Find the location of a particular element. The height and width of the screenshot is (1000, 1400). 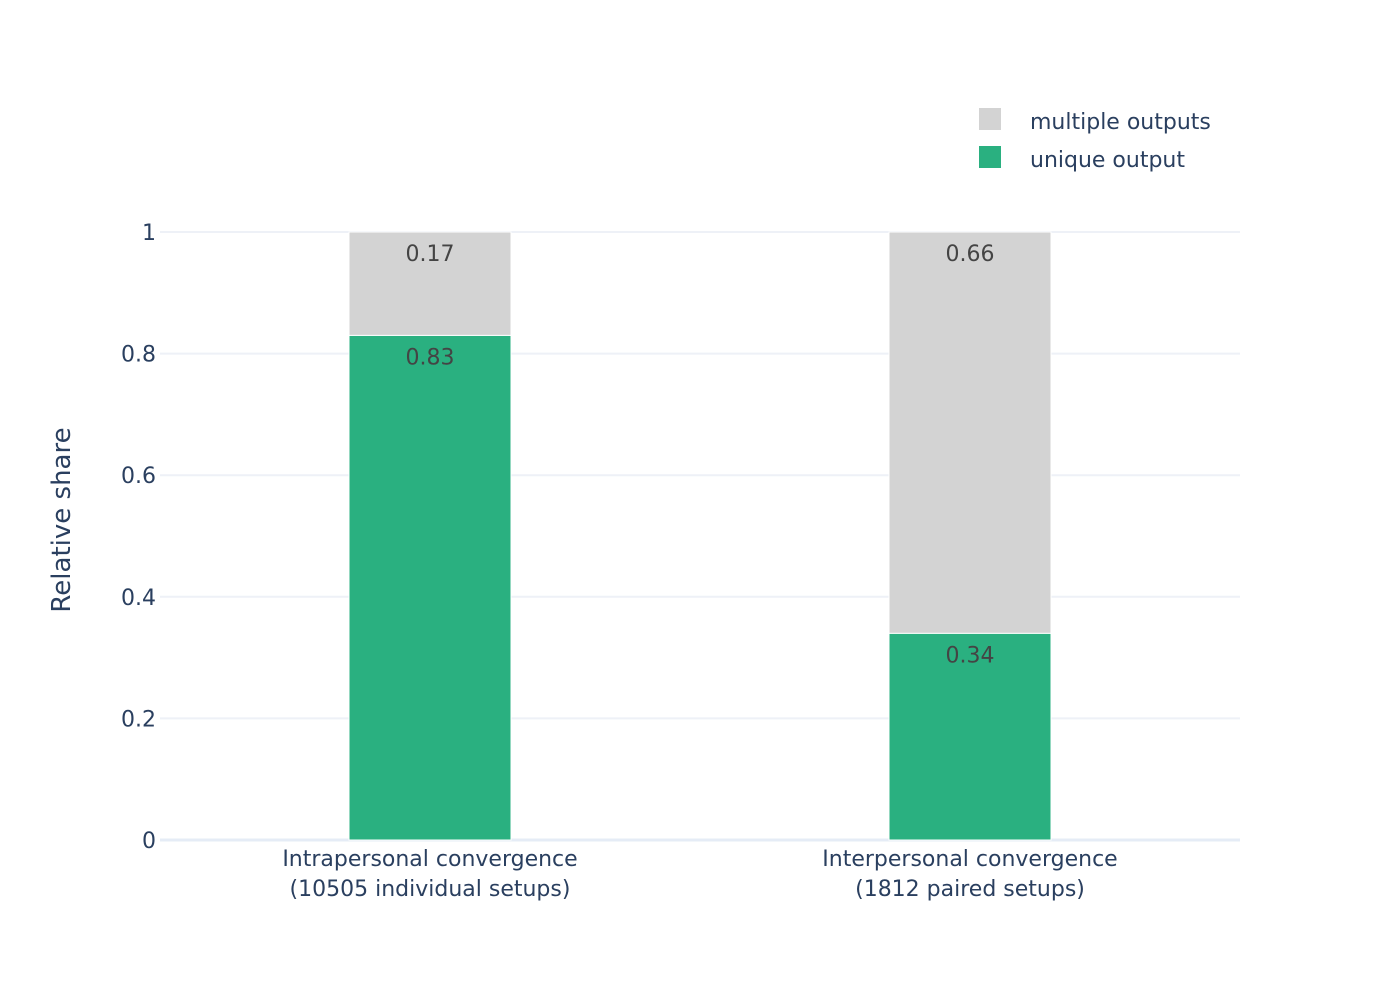

y-tick-label: 0.8 is located at coordinates (138, 355).